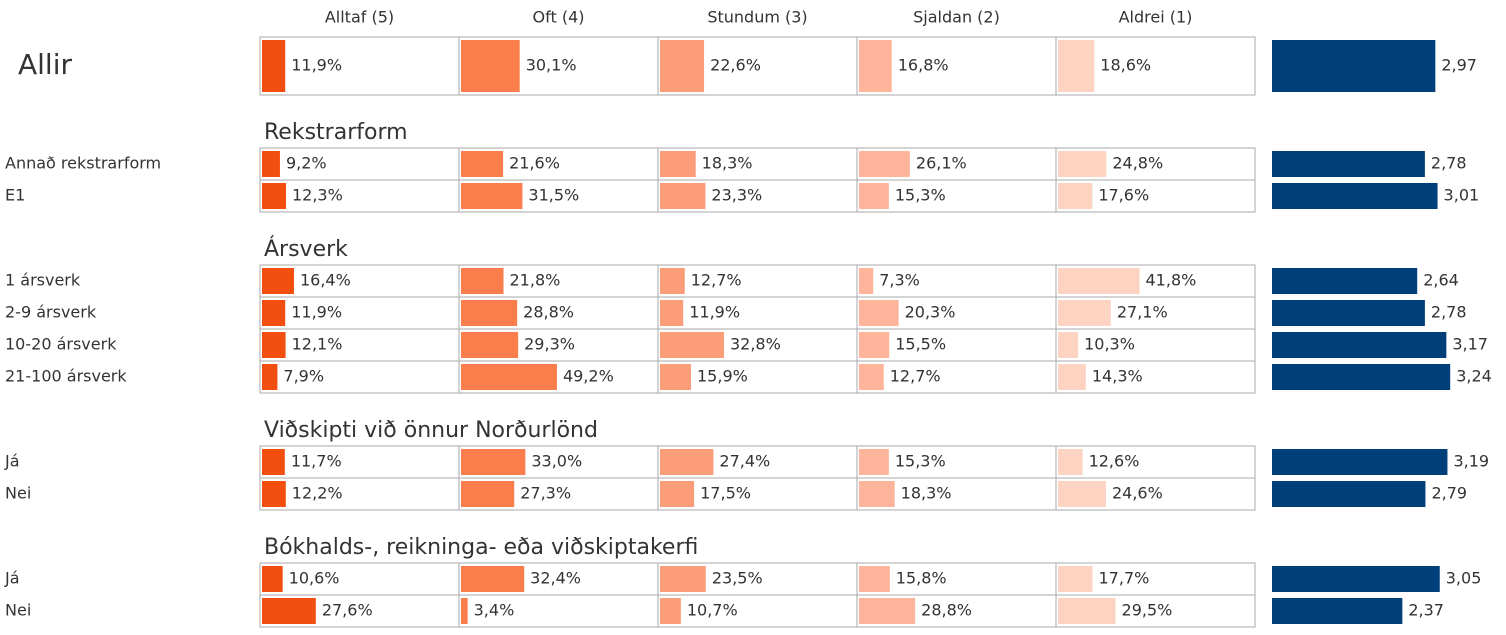 The image size is (1506, 635). Describe the element at coordinates (737, 578) in the screenshot. I see `value-label: 23,5%` at that location.